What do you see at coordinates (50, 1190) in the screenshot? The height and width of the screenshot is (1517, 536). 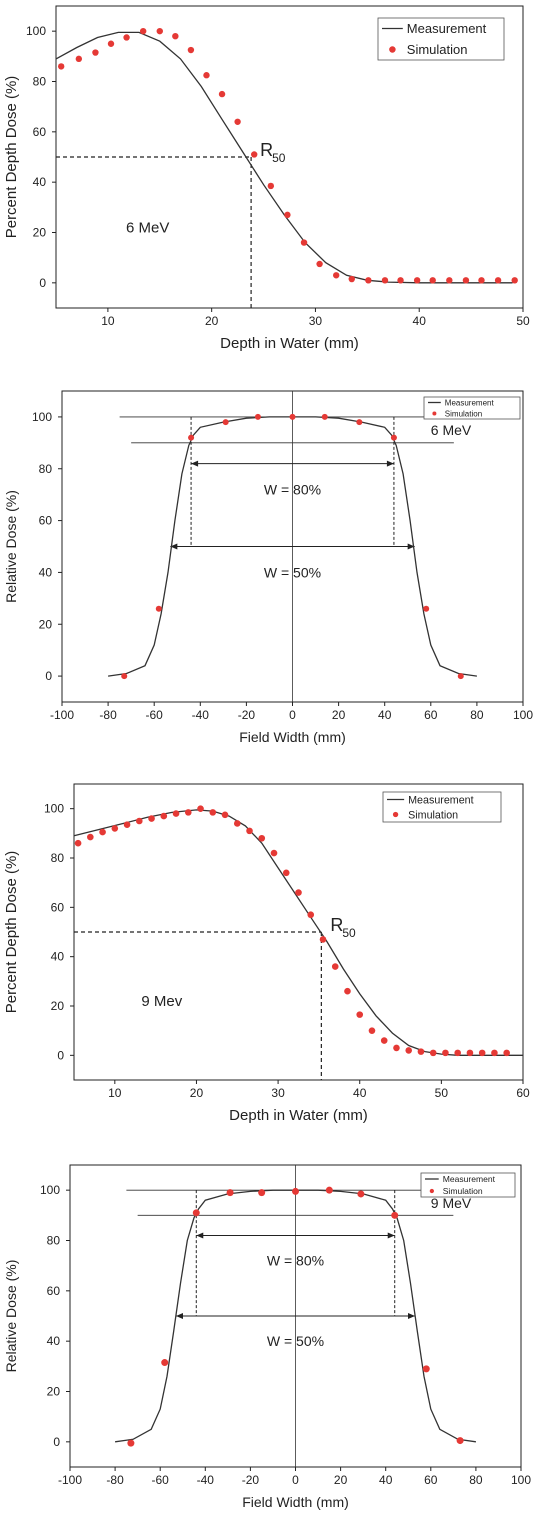 I see `y-tick-label: 100` at bounding box center [50, 1190].